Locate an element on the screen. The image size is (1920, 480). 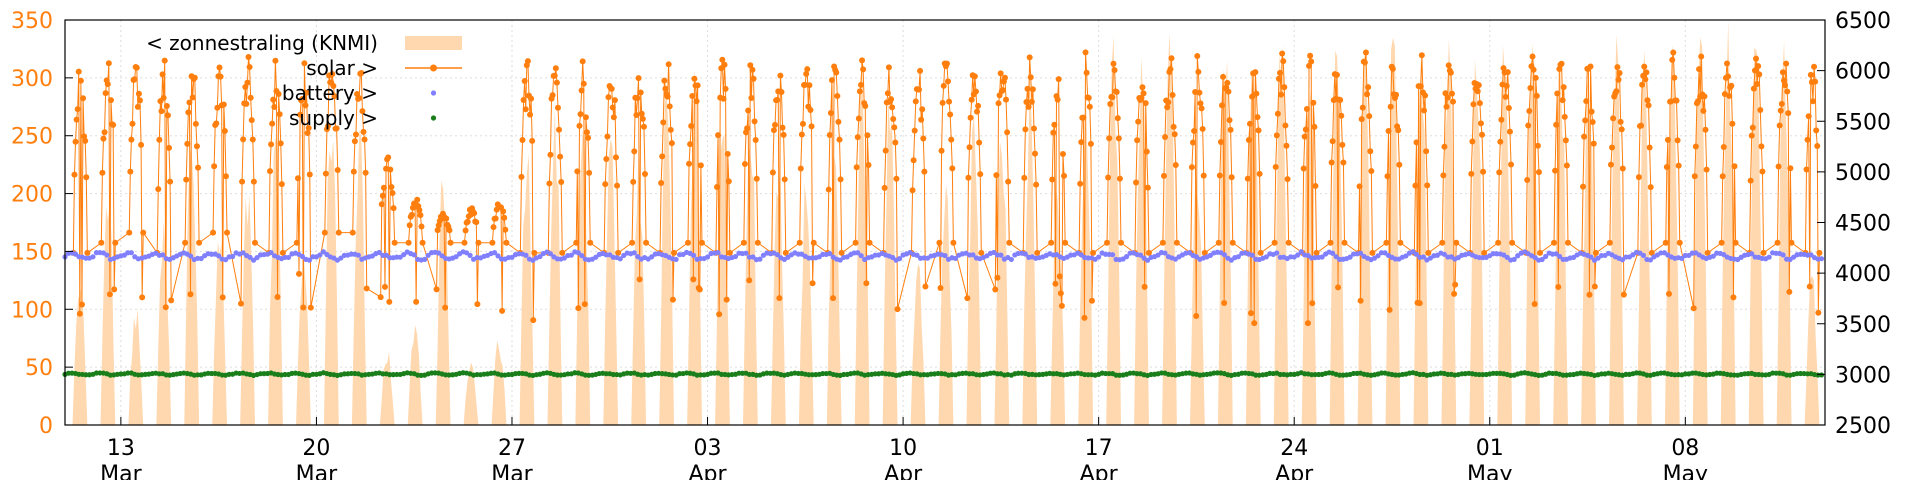
left-tick-label: 300 is located at coordinates (32, 79).